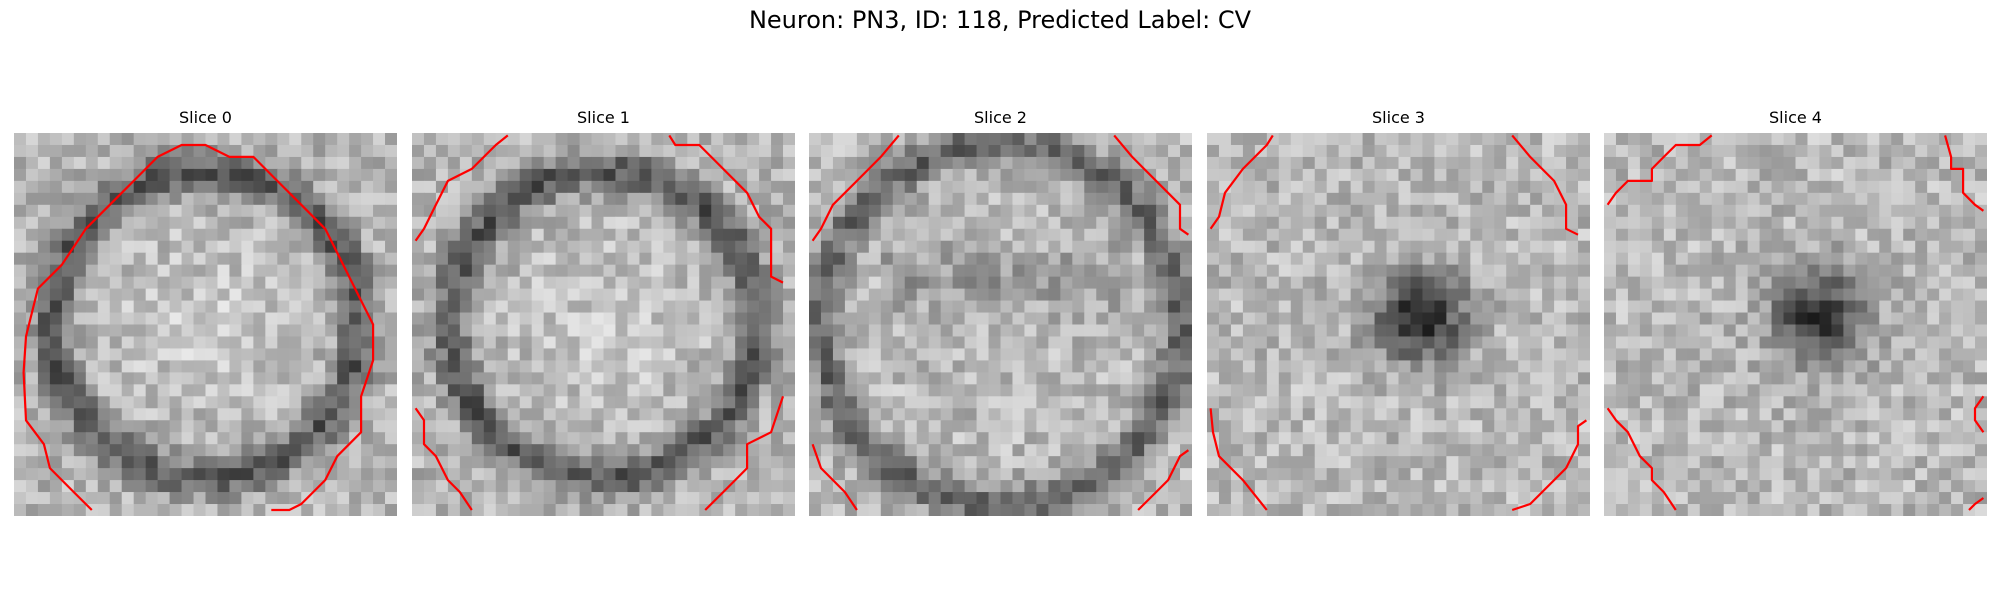 This screenshot has height=600, width=2000. I want to click on slice-title: Slice 2, so click(1000, 117).